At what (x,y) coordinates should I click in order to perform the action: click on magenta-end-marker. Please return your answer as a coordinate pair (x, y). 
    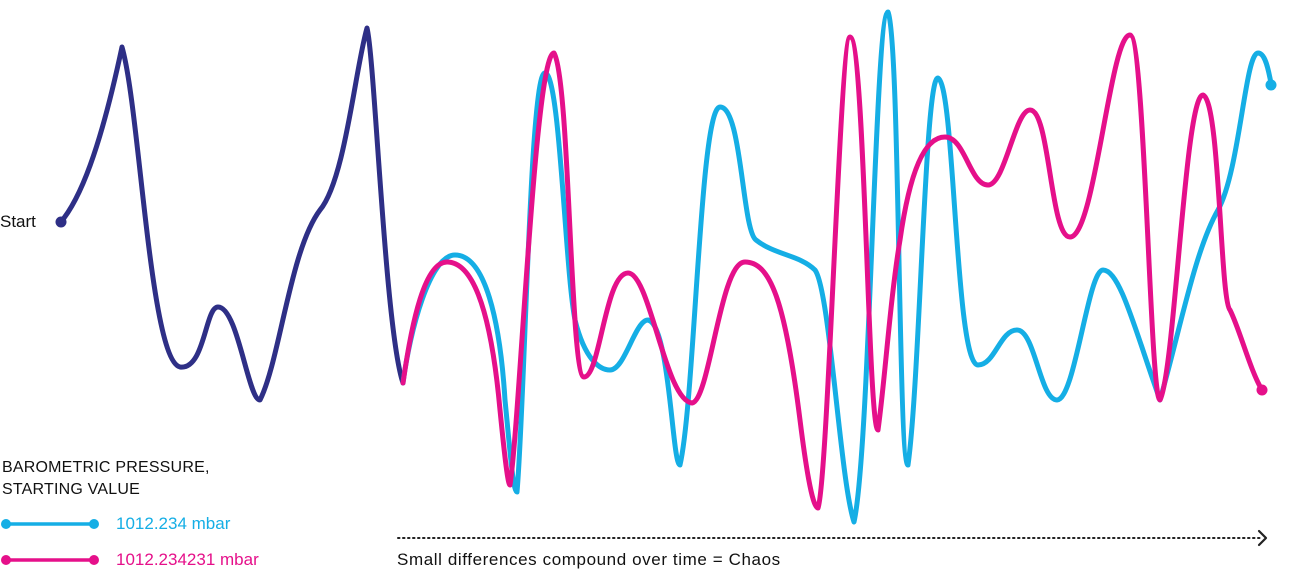
    Looking at the image, I should click on (1262, 390).